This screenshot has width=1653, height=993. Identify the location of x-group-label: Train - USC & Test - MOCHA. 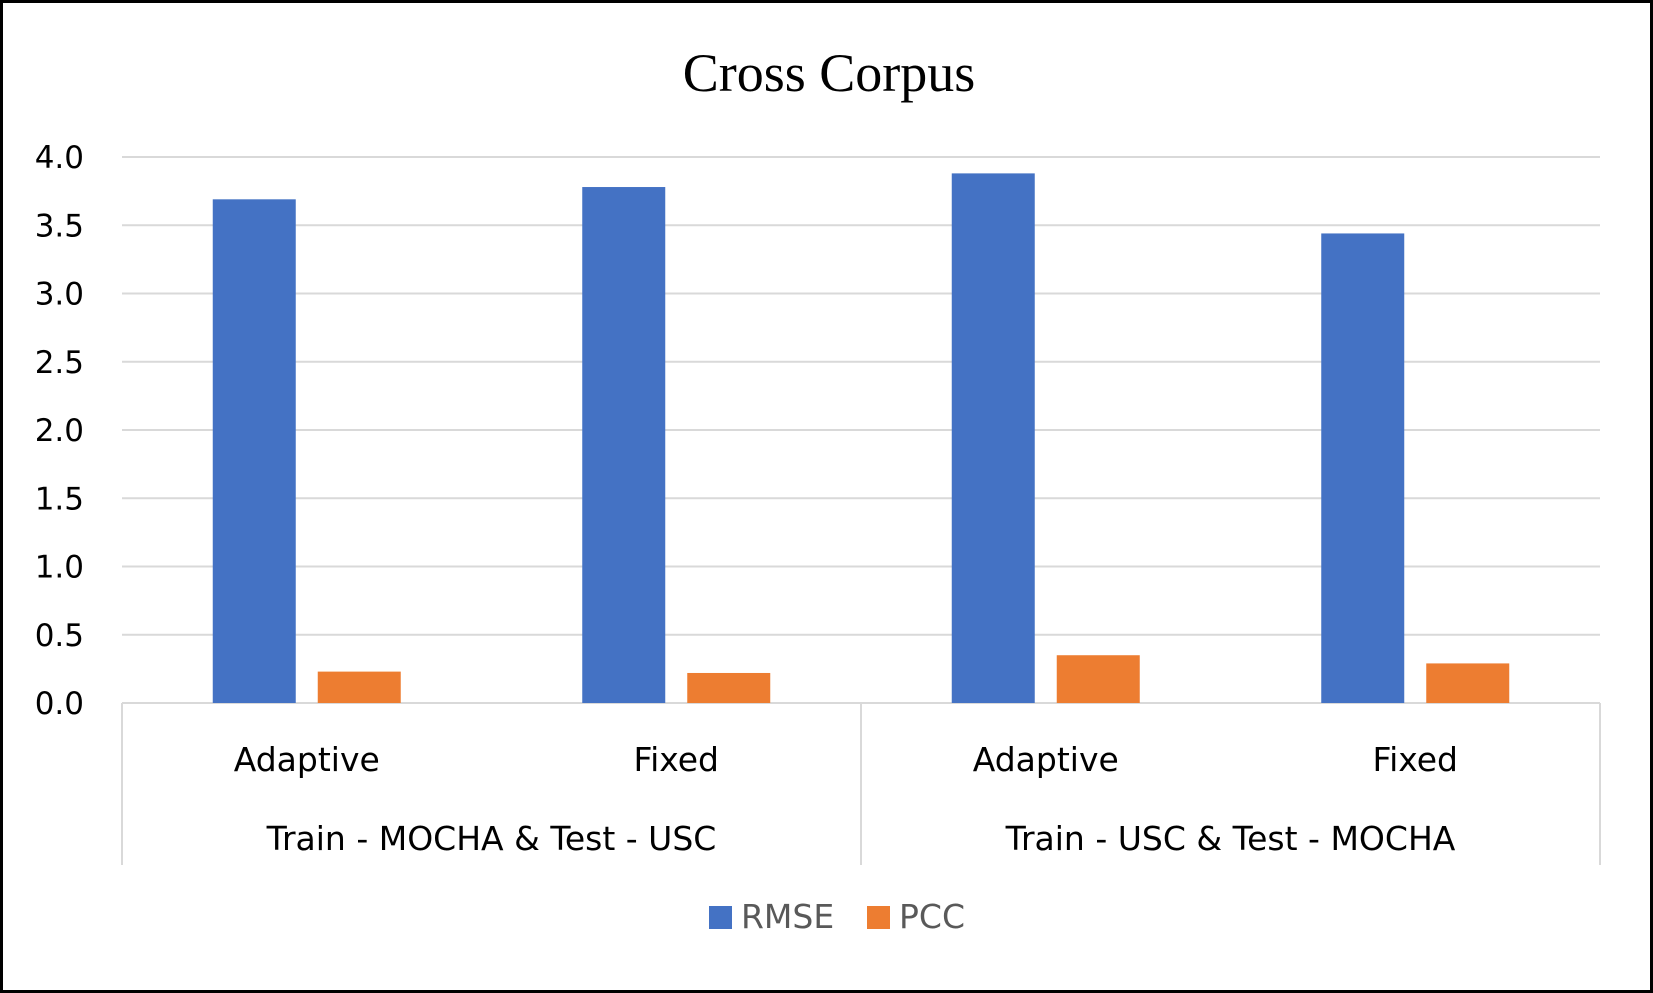
(1230, 838).